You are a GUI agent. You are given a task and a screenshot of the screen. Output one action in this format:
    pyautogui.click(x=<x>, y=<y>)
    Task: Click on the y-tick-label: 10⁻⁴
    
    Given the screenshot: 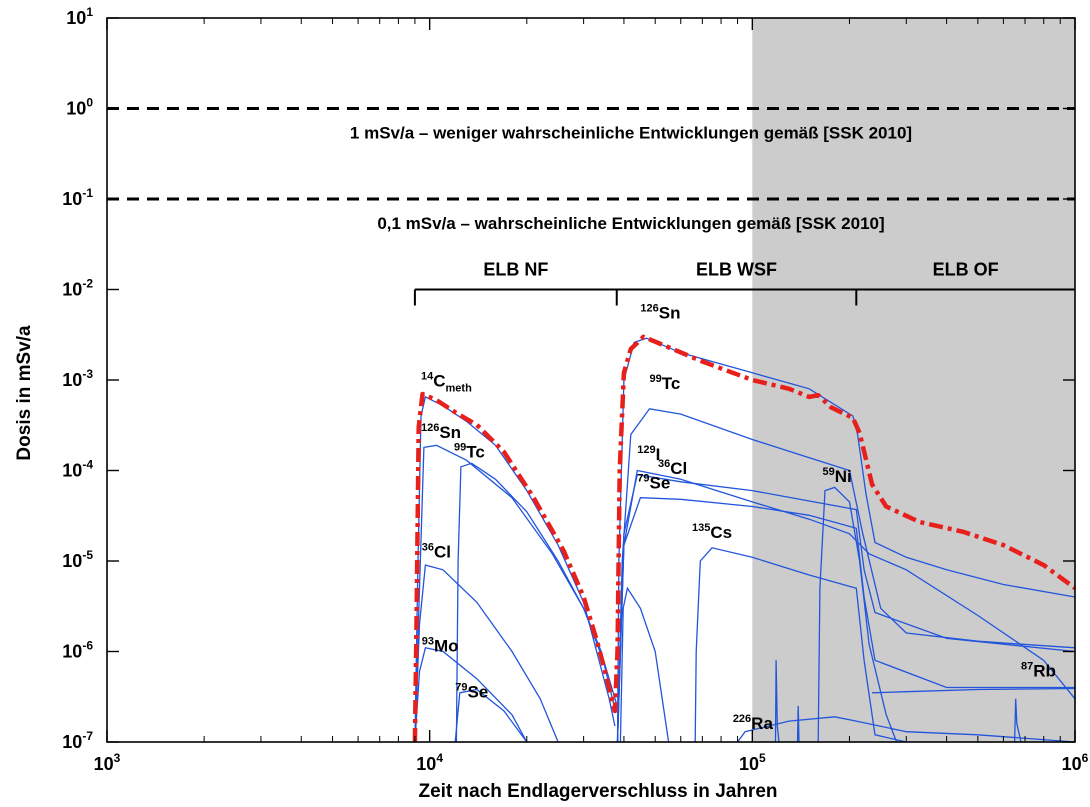 What is the action you would take?
    pyautogui.click(x=77, y=469)
    